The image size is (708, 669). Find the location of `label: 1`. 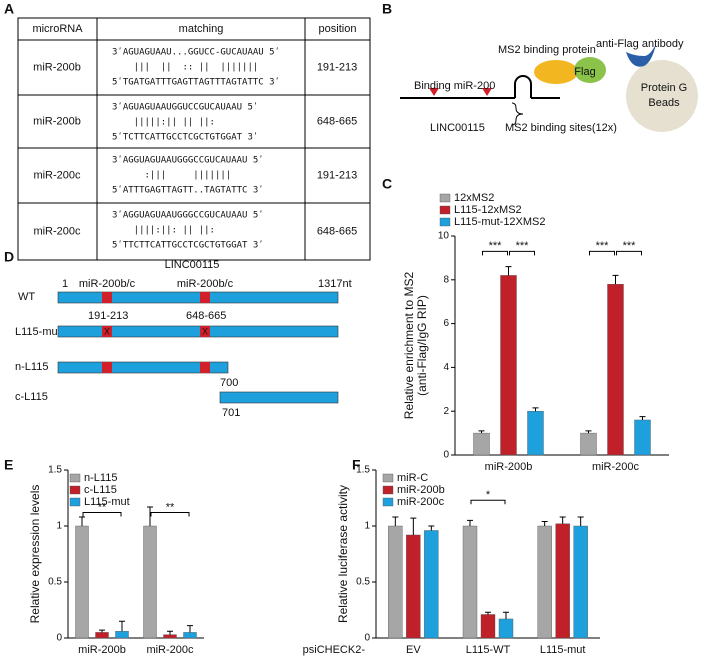

label: 1 is located at coordinates (65, 284).